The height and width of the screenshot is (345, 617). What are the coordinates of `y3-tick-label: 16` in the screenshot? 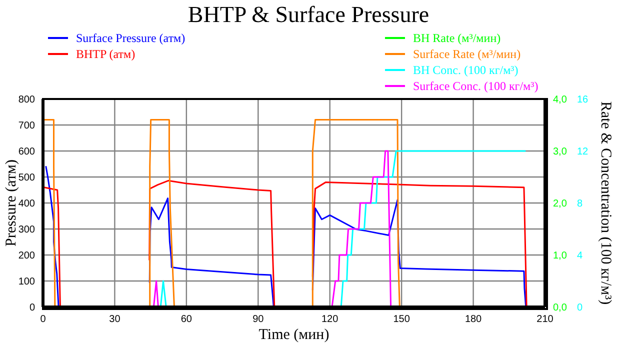 It's located at (583, 100).